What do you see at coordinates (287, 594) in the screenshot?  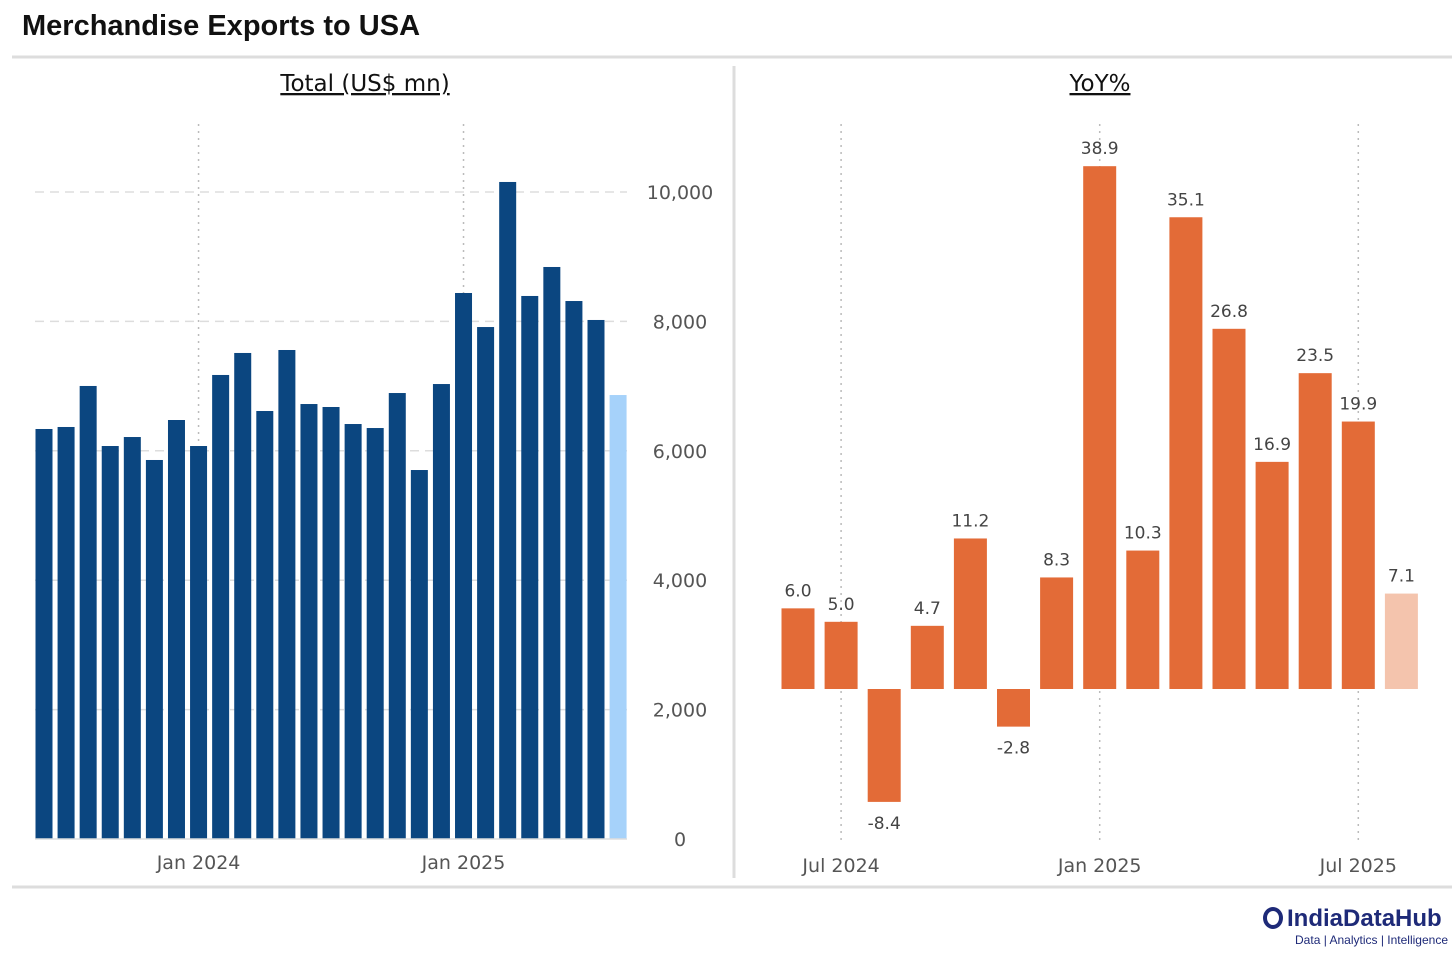 I see `bar-may-2024` at bounding box center [287, 594].